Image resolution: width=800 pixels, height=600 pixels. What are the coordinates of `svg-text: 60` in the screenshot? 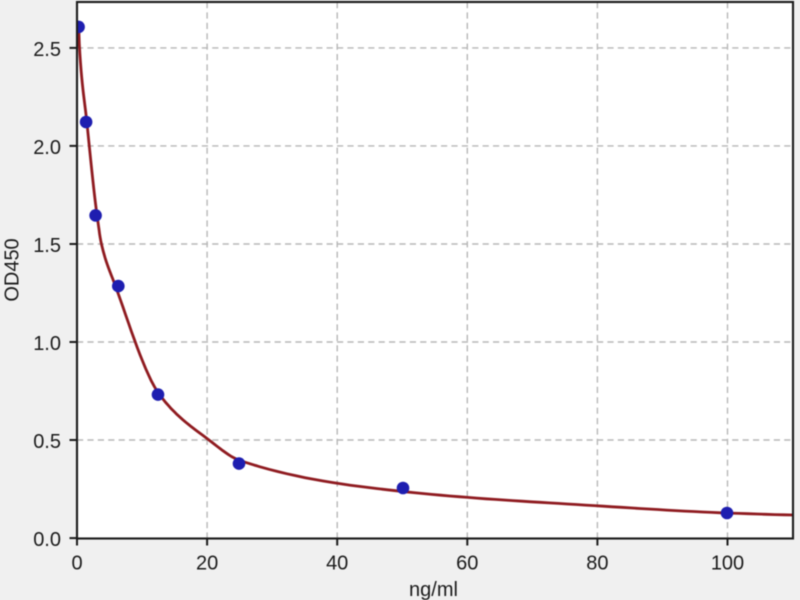 It's located at (467, 563).